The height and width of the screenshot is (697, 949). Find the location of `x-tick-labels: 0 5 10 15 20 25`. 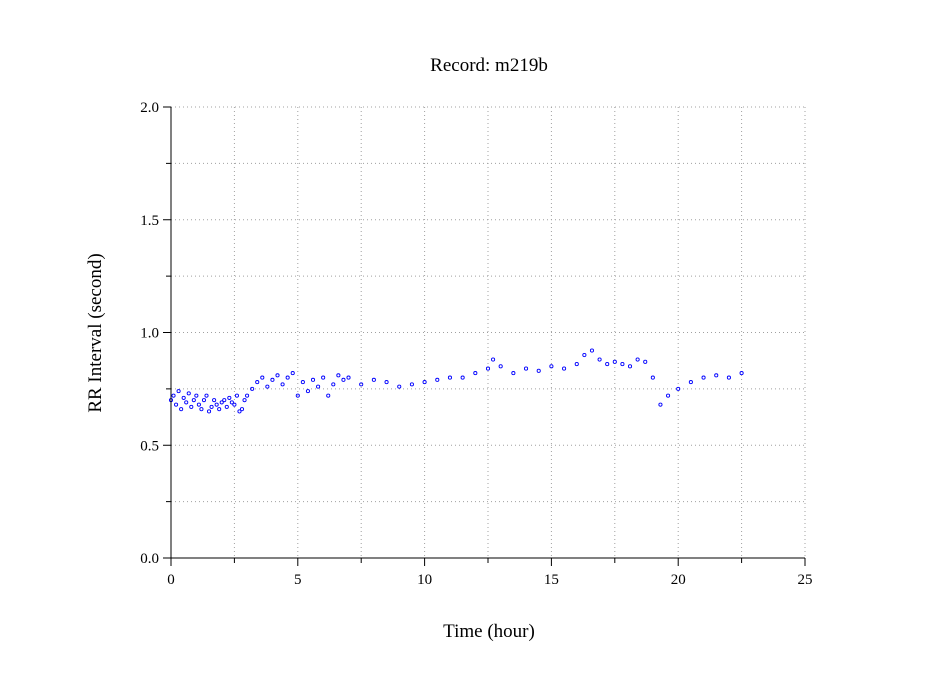

x-tick-labels: 0 5 10 15 20 25 is located at coordinates (489, 580).